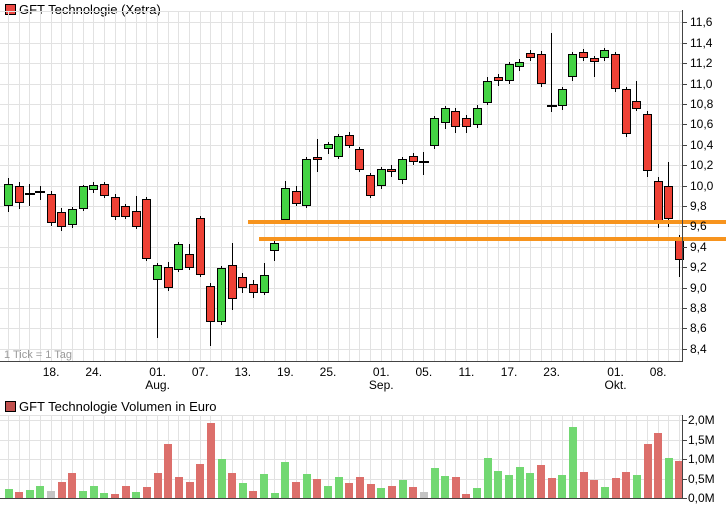 The image size is (726, 508). What do you see at coordinates (328, 372) in the screenshot?
I see `x-axis-label: 25.` at bounding box center [328, 372].